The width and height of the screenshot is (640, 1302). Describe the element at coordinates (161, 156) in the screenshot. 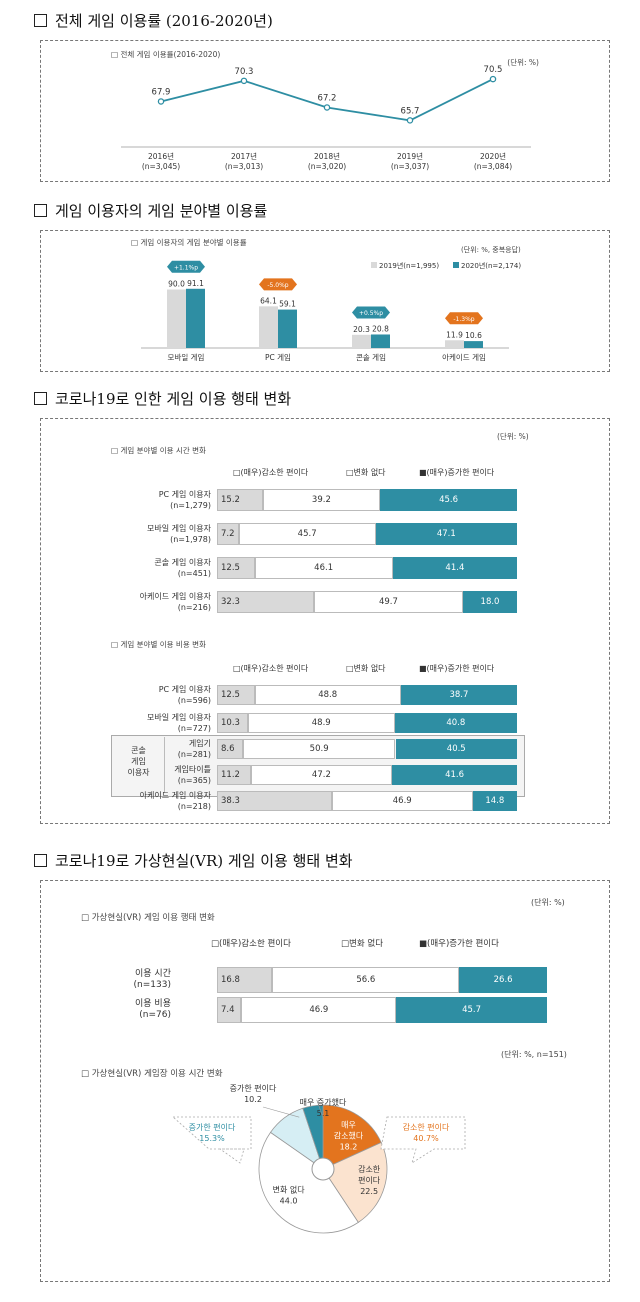

I see `x-tick-label: 2016년` at that location.